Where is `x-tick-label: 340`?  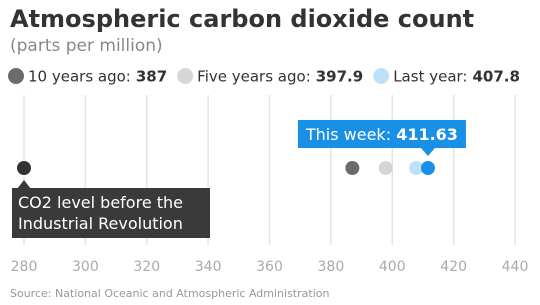 x-tick-label: 340 is located at coordinates (208, 267).